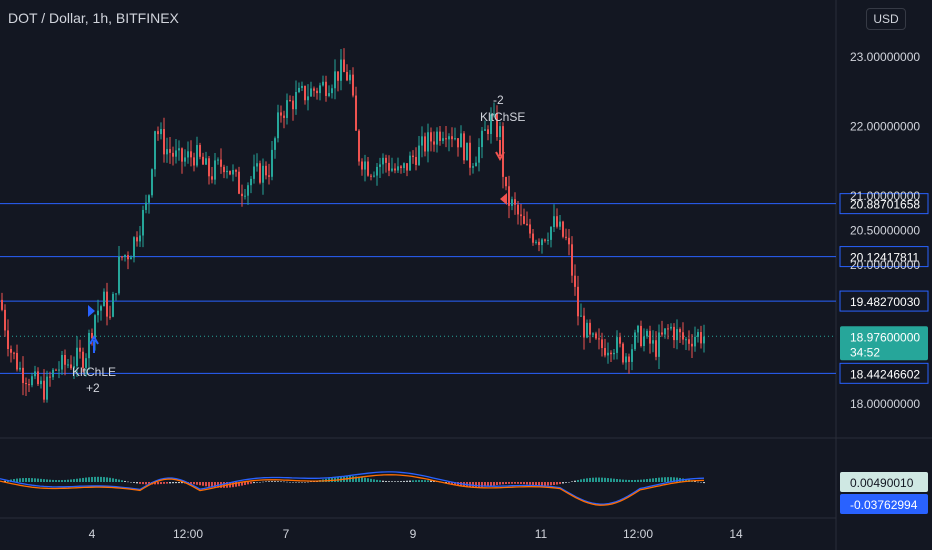  What do you see at coordinates (541, 534) in the screenshot?
I see `x-tick-label: 11` at bounding box center [541, 534].